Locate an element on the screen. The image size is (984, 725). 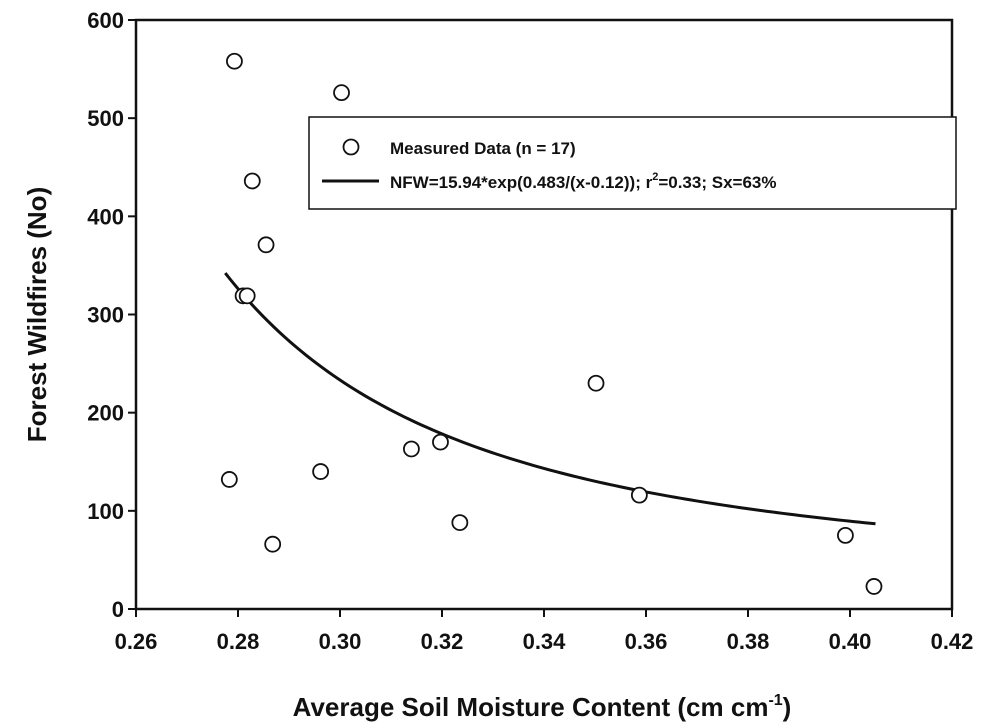
x-tick-label: 0.40 is located at coordinates (850, 641).